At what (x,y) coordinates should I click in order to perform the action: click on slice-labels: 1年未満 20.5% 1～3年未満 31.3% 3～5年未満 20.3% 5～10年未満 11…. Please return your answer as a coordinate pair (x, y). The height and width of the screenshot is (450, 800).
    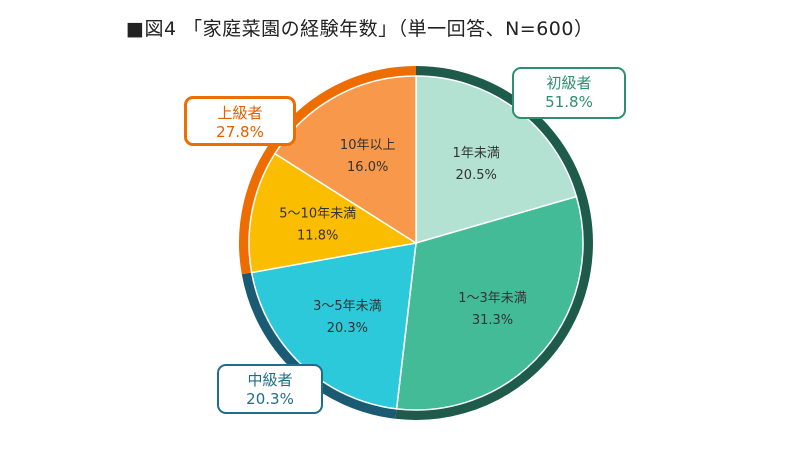
    Looking at the image, I should click on (402, 237).